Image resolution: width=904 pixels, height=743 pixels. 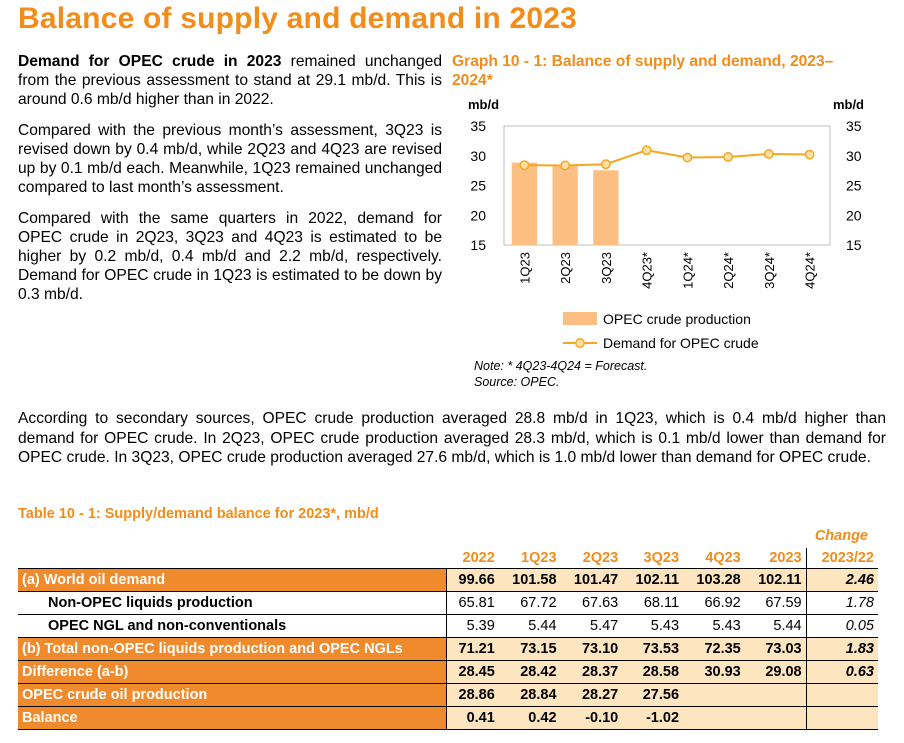 What do you see at coordinates (478, 245) in the screenshot?
I see `y-tick-left: 15` at bounding box center [478, 245].